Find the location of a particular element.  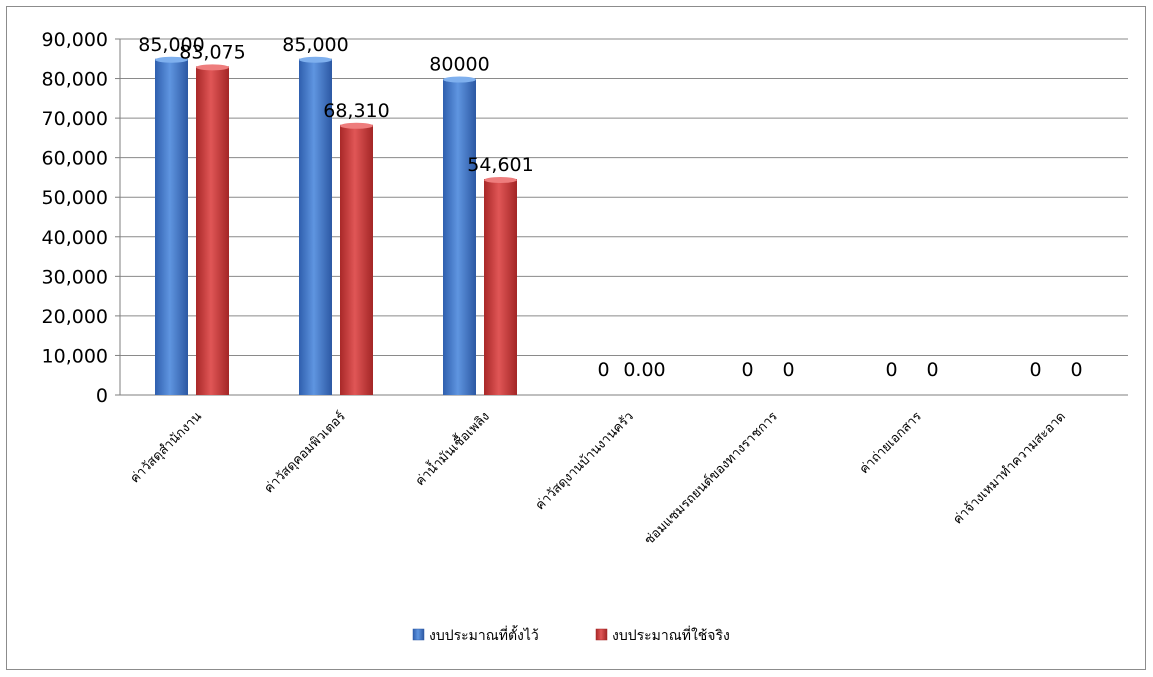

y-tick-label: 60,000 is located at coordinates (75, 159).